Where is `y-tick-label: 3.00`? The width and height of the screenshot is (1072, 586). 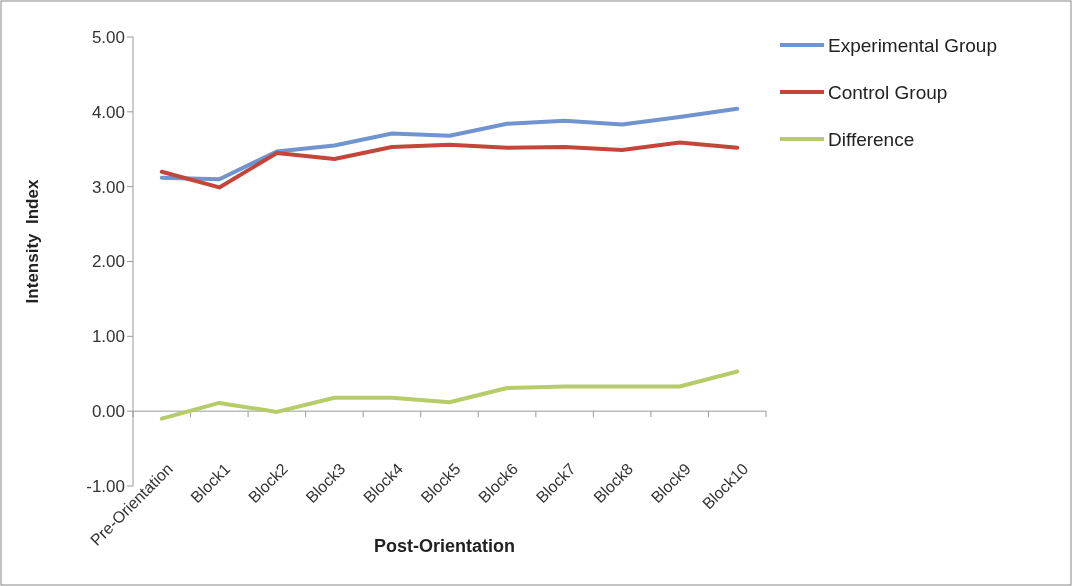 y-tick-label: 3.00 is located at coordinates (108, 187).